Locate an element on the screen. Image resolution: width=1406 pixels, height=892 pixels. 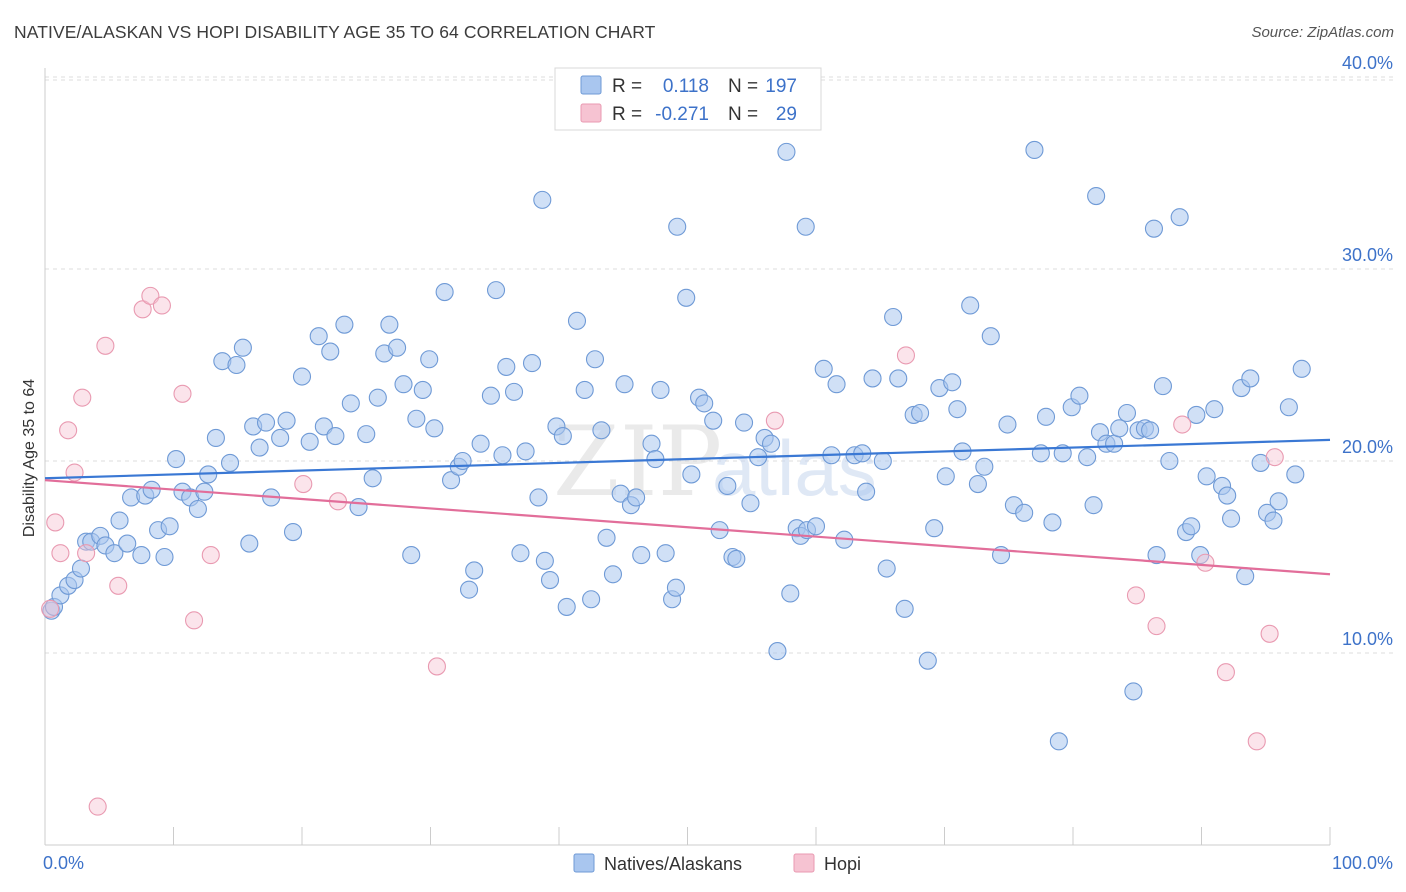
legend-r-value-natives: 0.118 is located at coordinates (686, 86).